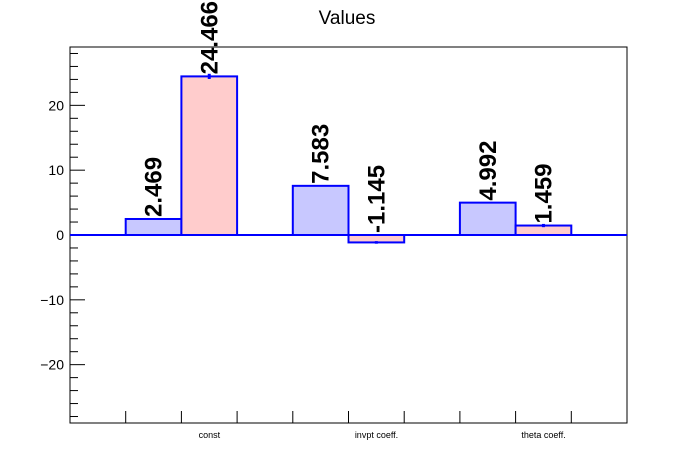 This screenshot has height=472, width=696. Describe the element at coordinates (348, 425) in the screenshot. I see `x-axis: const invpt coeff. theta coeff.` at that location.